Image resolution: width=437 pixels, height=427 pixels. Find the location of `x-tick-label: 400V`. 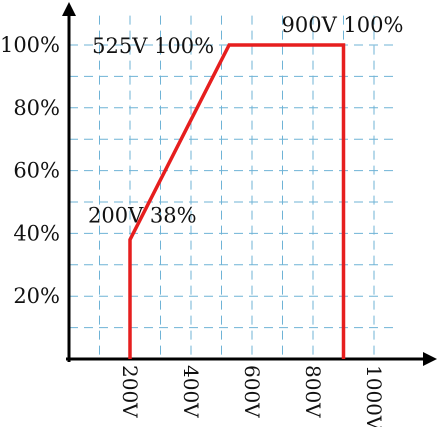

x-tick-label: 400V is located at coordinates (191, 391).